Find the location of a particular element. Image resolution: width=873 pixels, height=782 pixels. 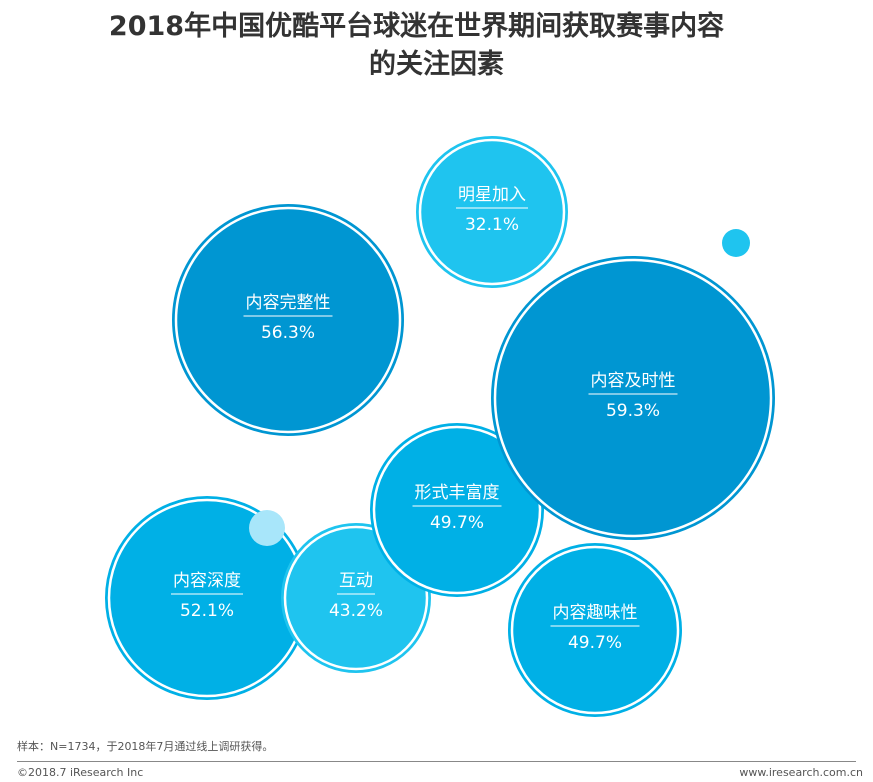

bubble-label: 内容完整性 is located at coordinates (288, 303).